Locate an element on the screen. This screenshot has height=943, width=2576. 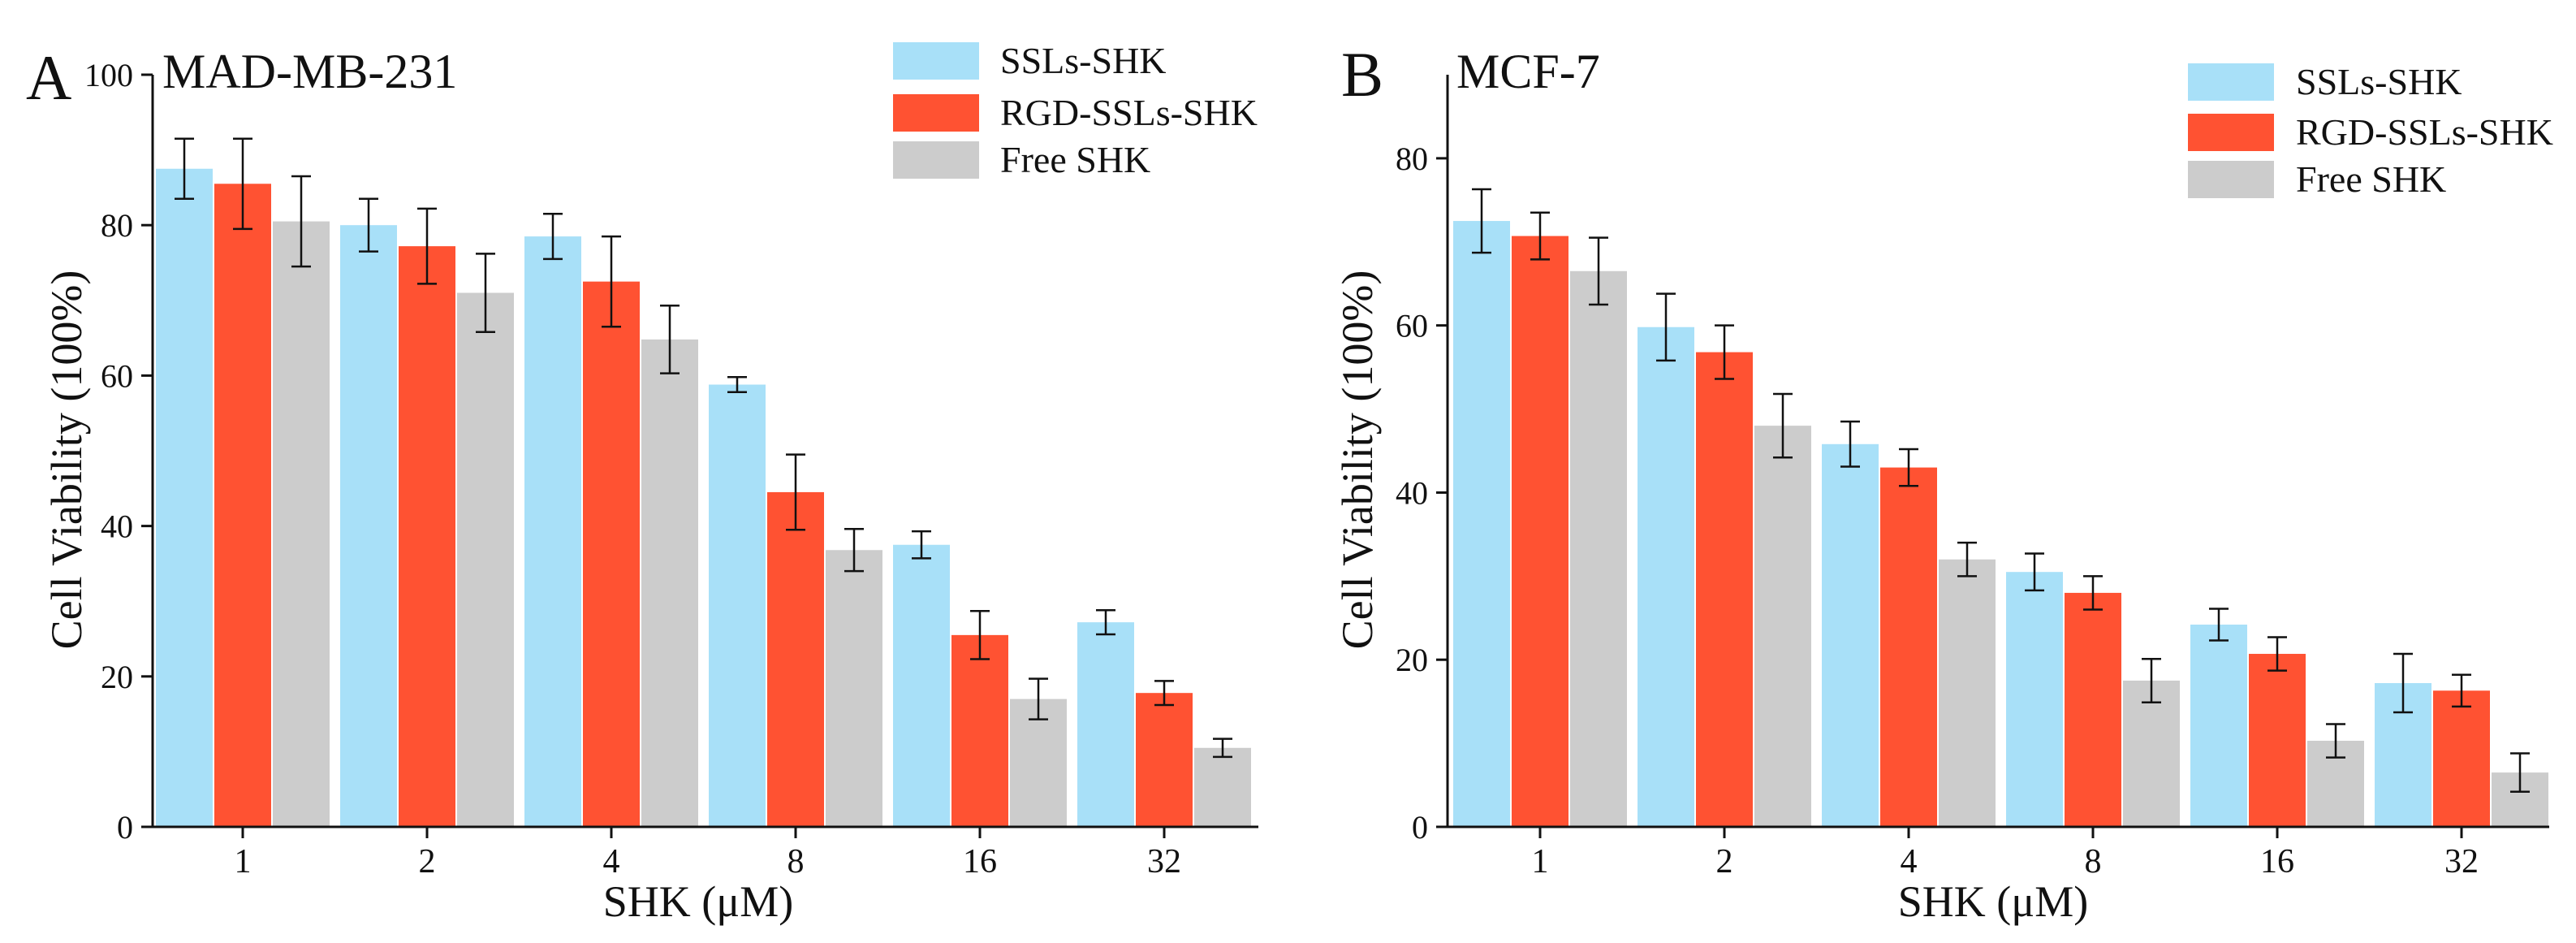
panel-b-letter: B is located at coordinates (1362, 74).